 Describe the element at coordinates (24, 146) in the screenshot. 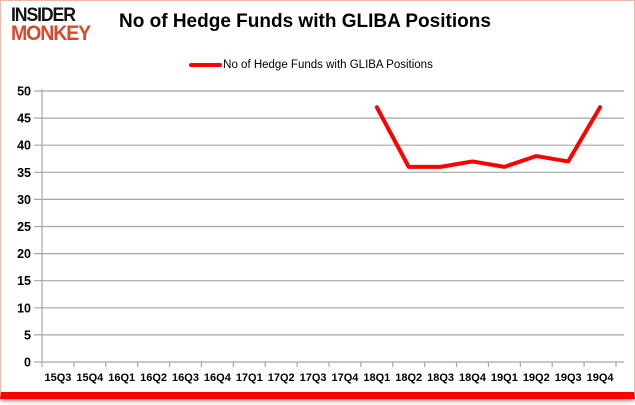

I see `y-axis-tick-label: 40` at that location.